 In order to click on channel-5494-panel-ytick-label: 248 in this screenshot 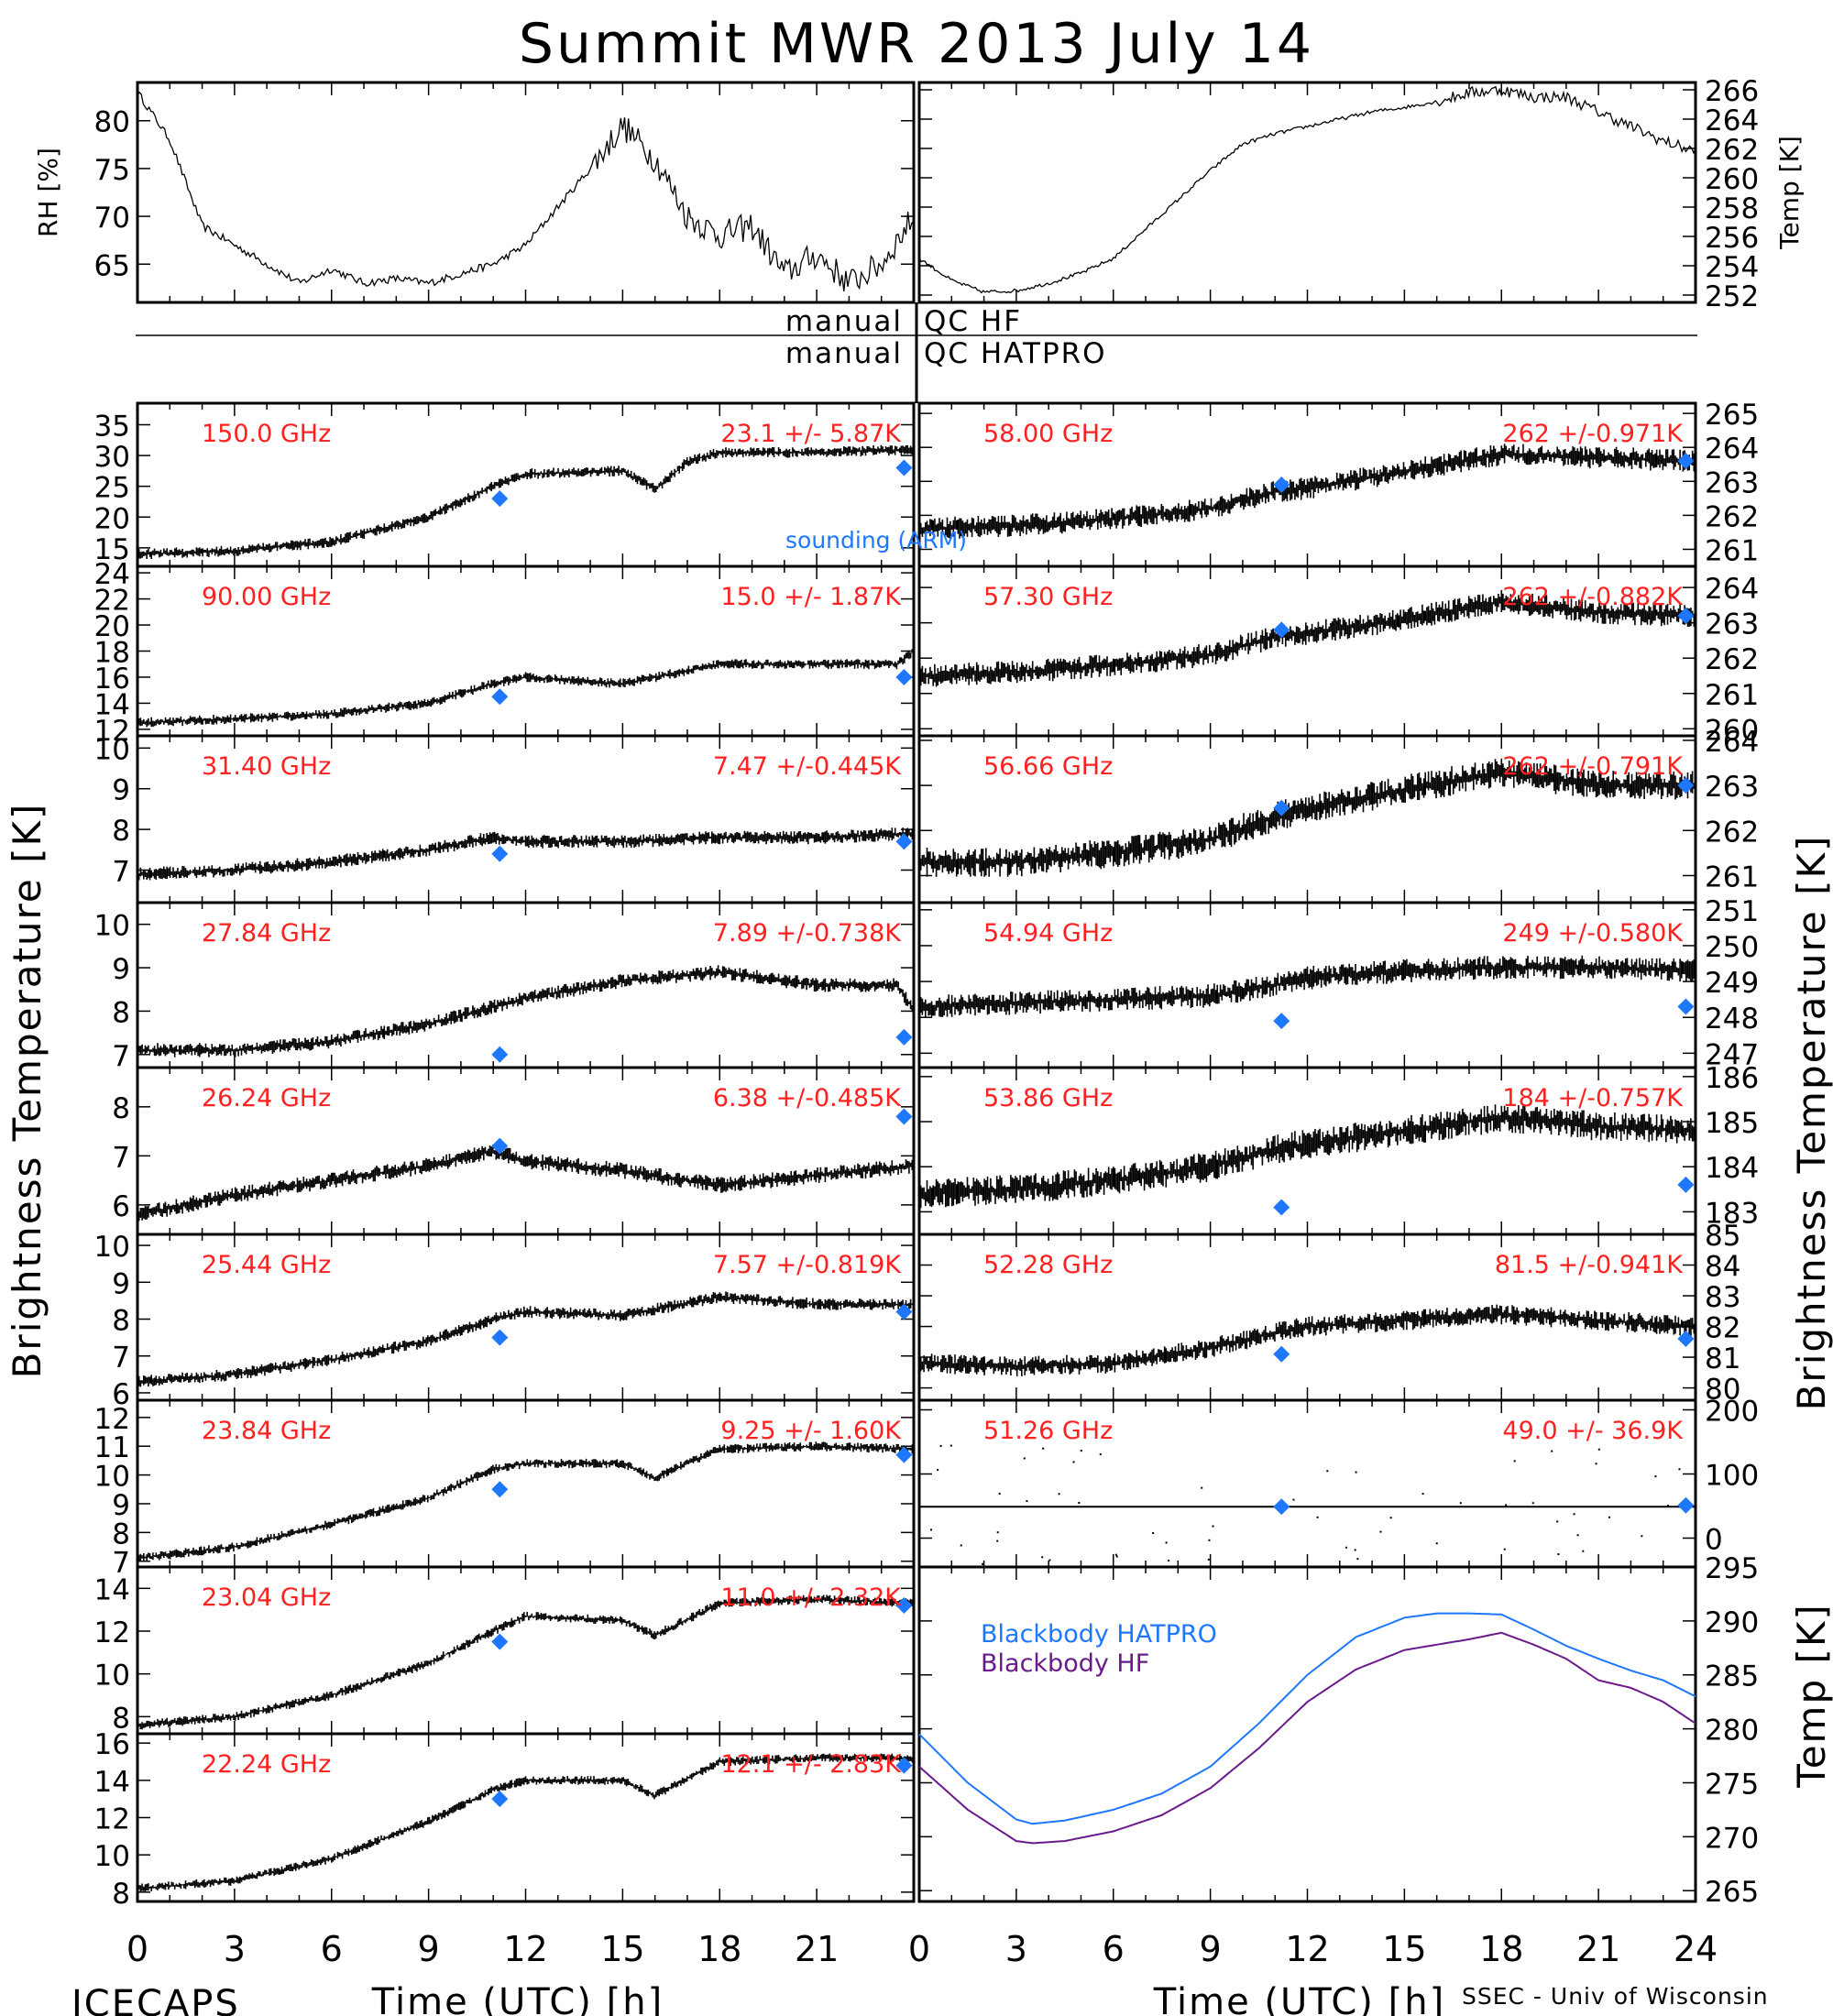, I will do `click(1732, 1019)`.